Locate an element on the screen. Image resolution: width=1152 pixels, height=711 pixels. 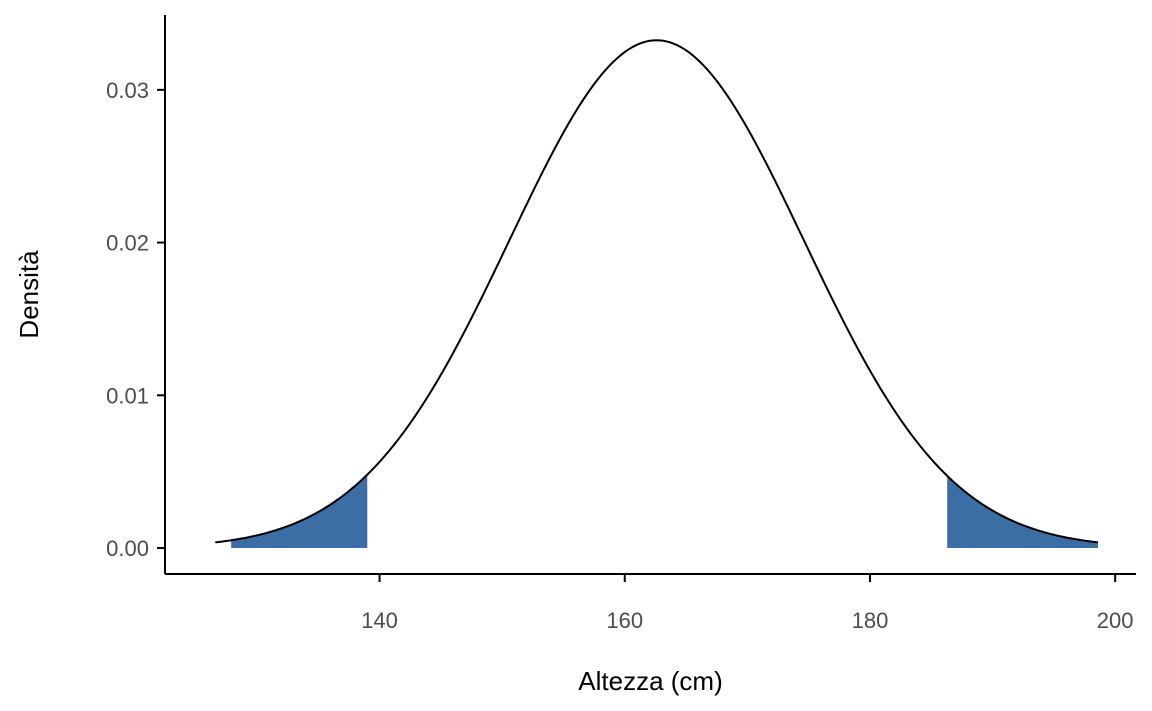
x-tick-label: 200 is located at coordinates (1115, 620).